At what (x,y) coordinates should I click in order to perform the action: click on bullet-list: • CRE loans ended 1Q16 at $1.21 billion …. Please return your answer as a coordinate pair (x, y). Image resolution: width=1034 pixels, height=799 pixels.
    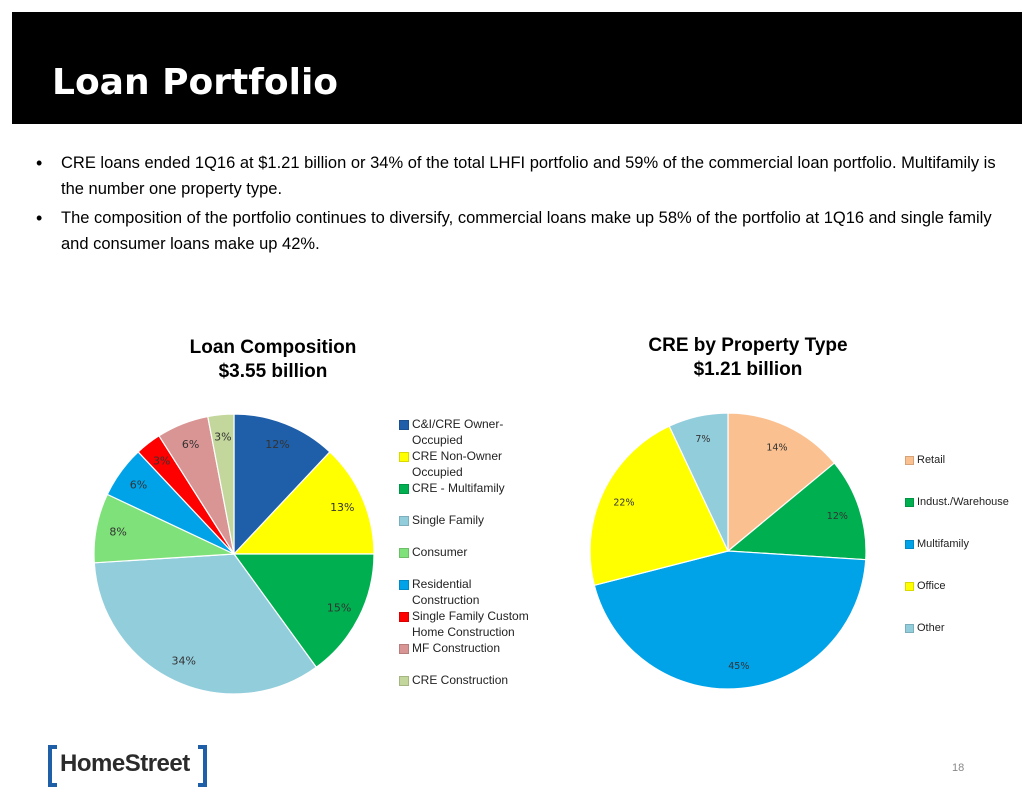
    Looking at the image, I should click on (521, 205).